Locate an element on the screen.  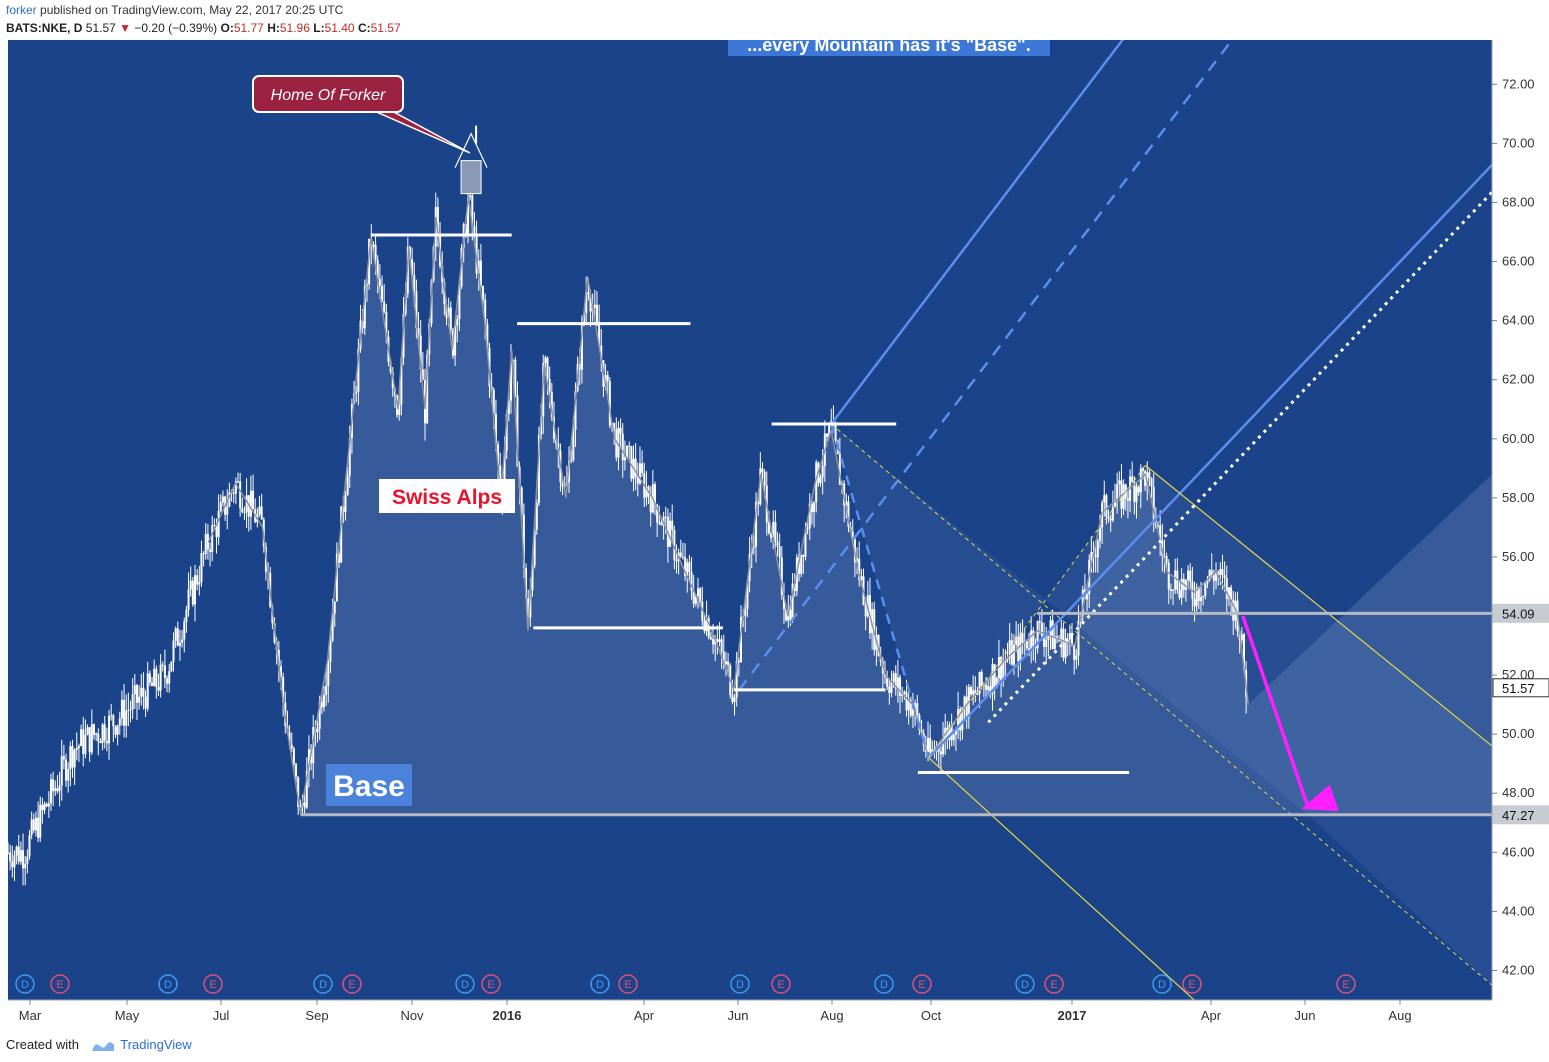
author-link: forker is located at coordinates (21, 10).